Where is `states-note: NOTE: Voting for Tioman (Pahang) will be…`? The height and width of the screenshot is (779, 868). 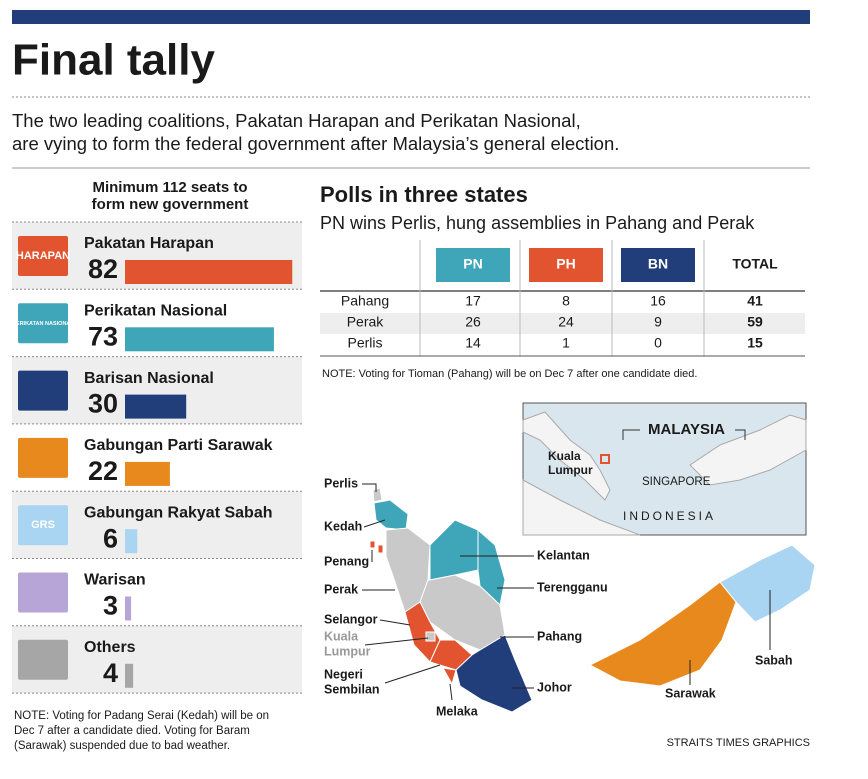 states-note: NOTE: Voting for Tioman (Pahang) will be… is located at coordinates (509, 374).